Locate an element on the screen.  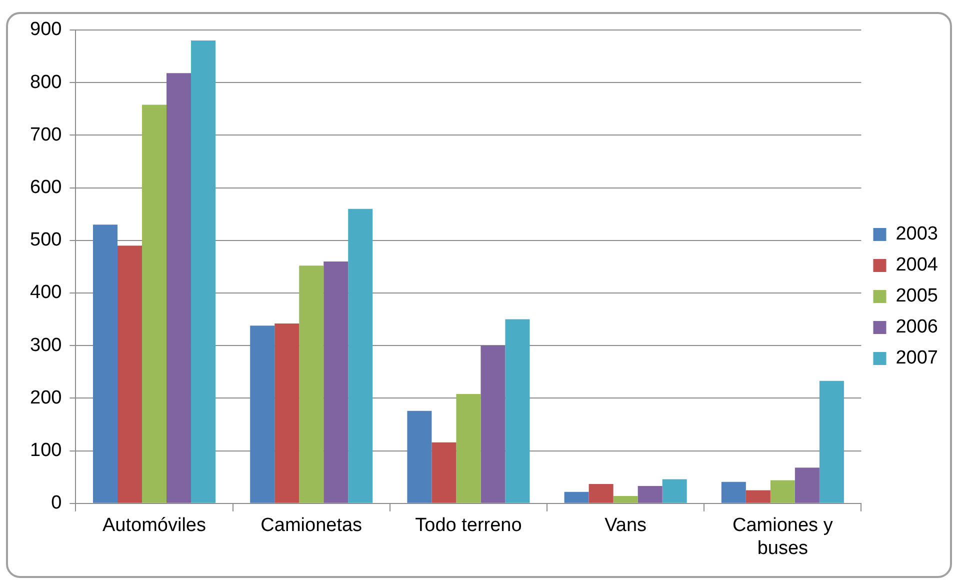
x-tick-label: Camiones y buses is located at coordinates (783, 537).